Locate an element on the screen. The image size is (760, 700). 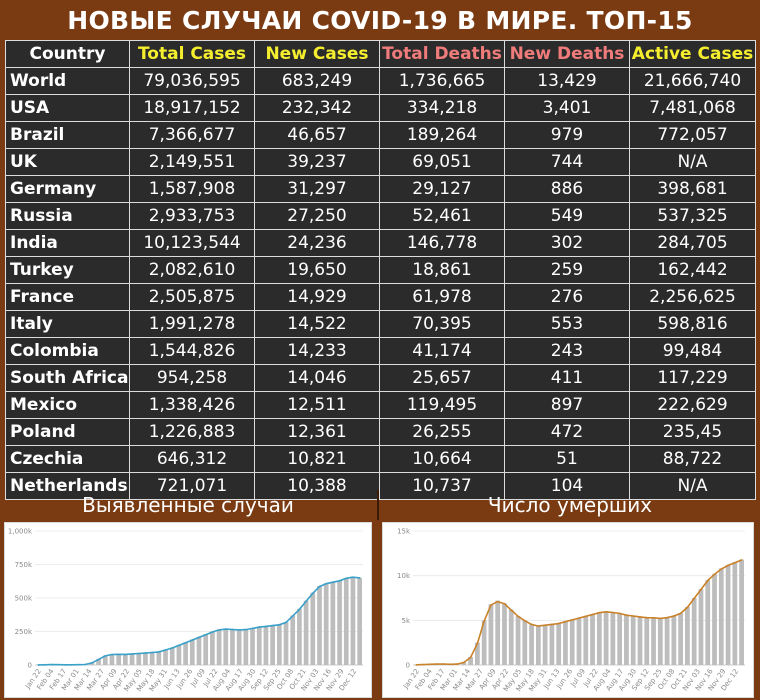
value-cell: 721,071 is located at coordinates (192, 486).